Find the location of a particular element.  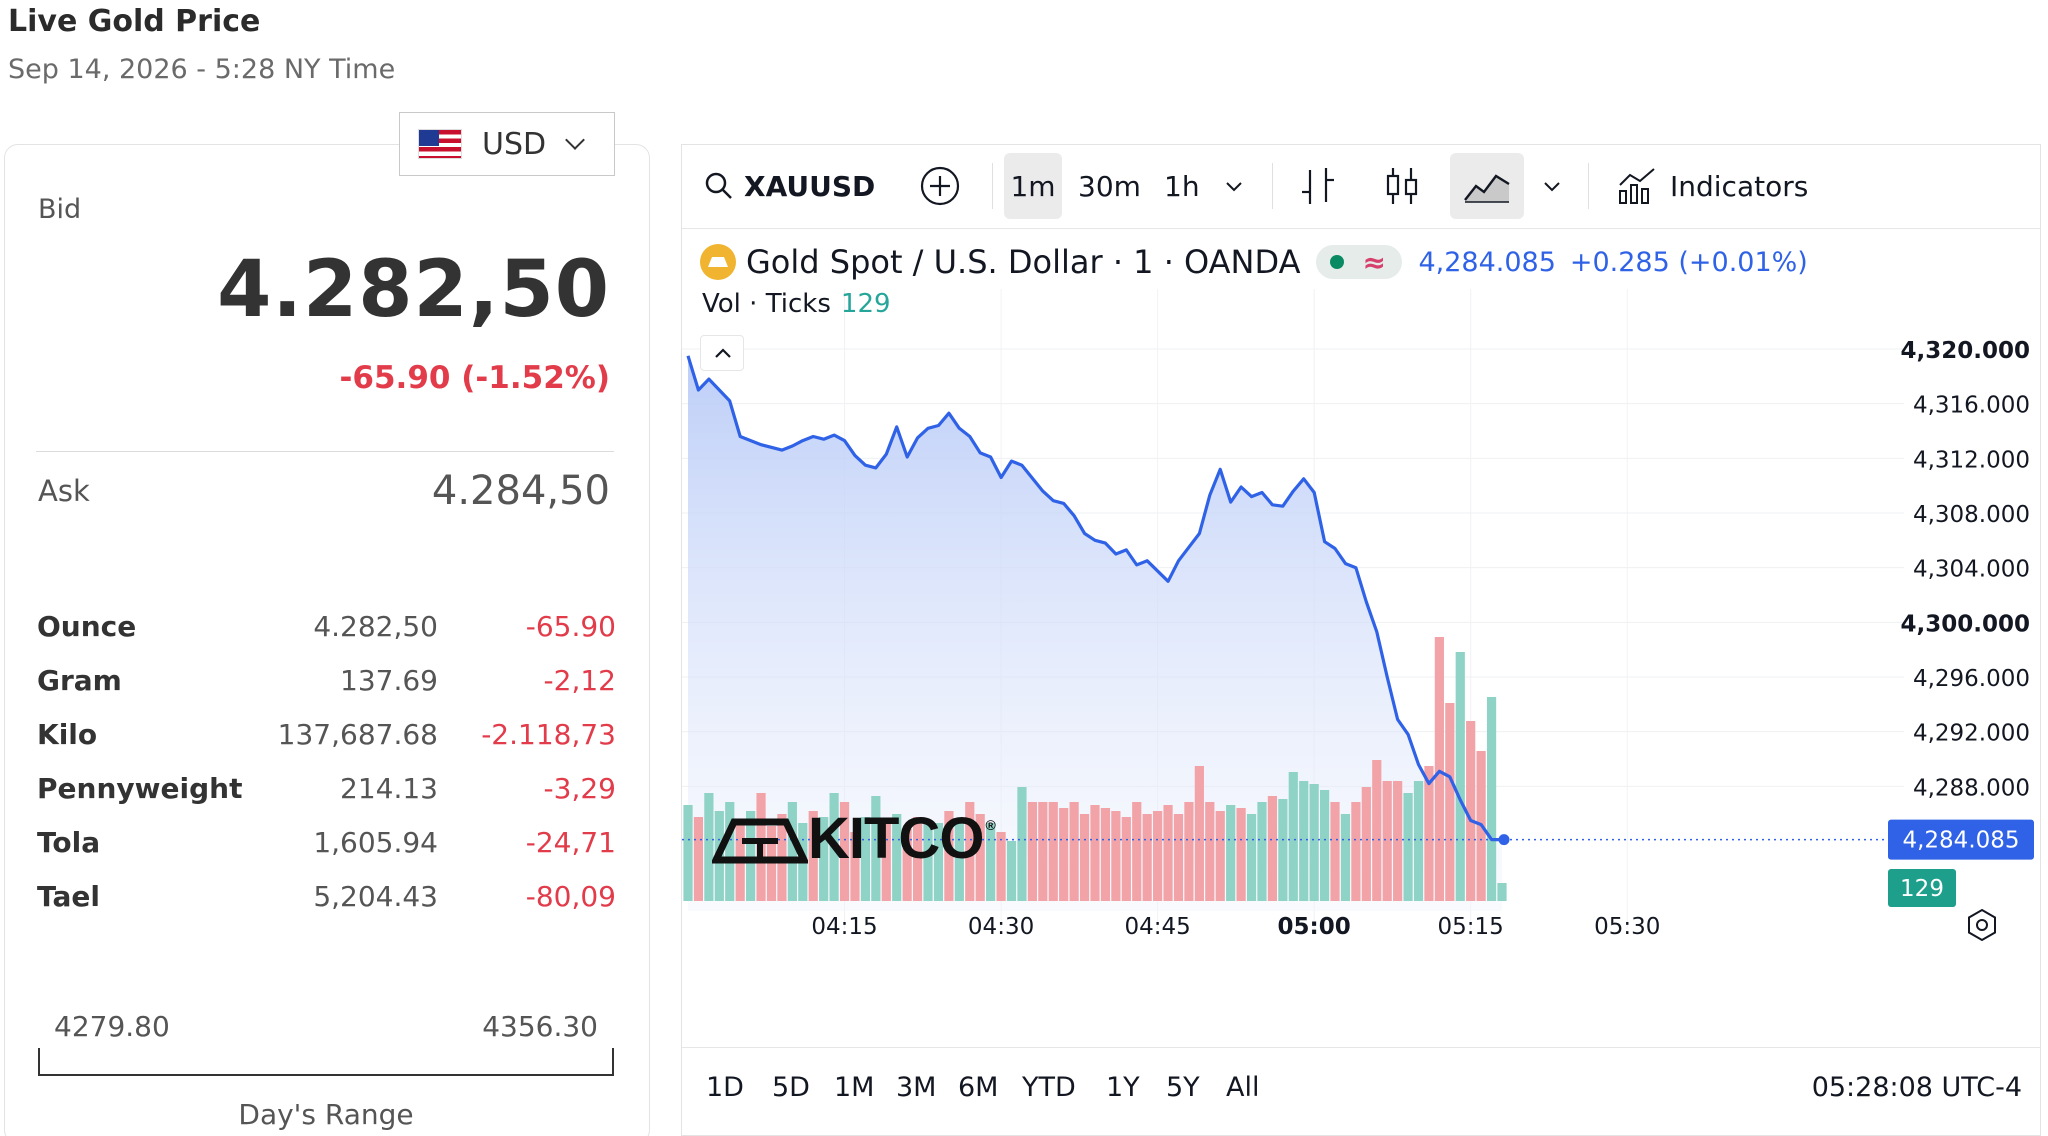

bar-chart-type-button is located at coordinates (1318, 186).